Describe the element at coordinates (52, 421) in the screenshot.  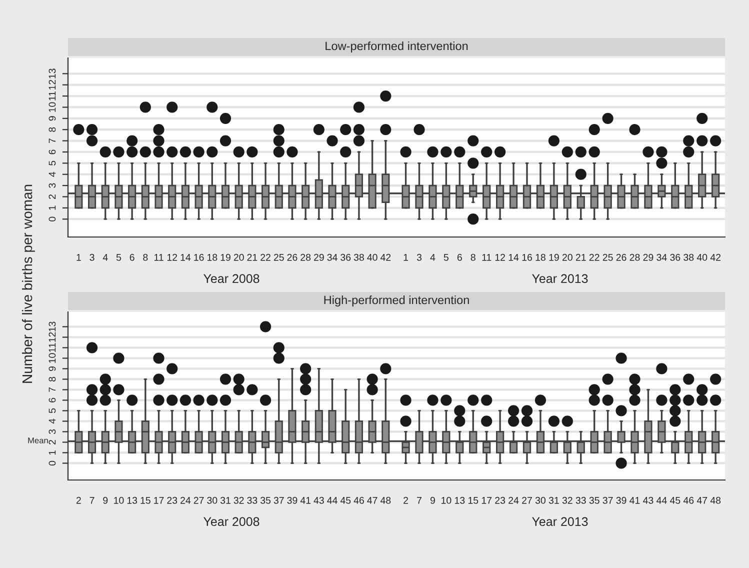
I see `y-tick-label: 4` at that location.